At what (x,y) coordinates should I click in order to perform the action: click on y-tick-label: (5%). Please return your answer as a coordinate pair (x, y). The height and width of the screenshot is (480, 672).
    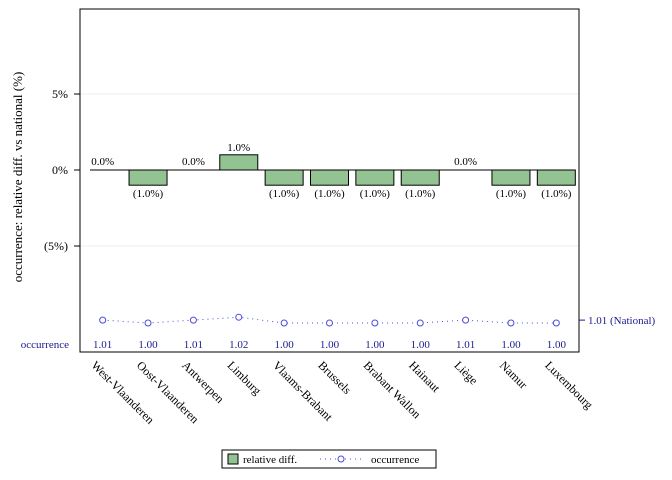
    Looking at the image, I should click on (56, 246).